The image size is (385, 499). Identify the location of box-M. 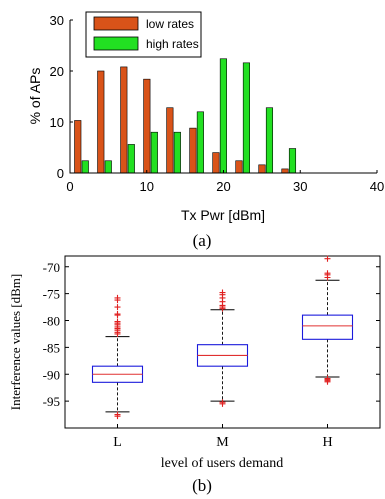
(222, 348).